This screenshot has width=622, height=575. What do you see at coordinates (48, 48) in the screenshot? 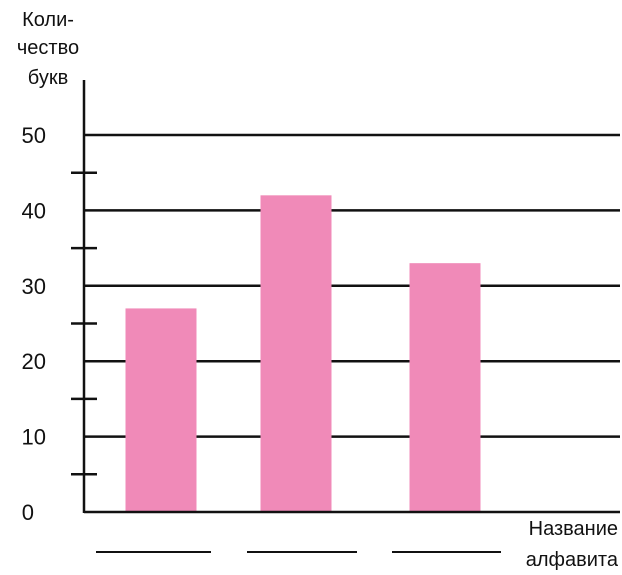
I see `y-axis-label-line-2: чество` at bounding box center [48, 48].